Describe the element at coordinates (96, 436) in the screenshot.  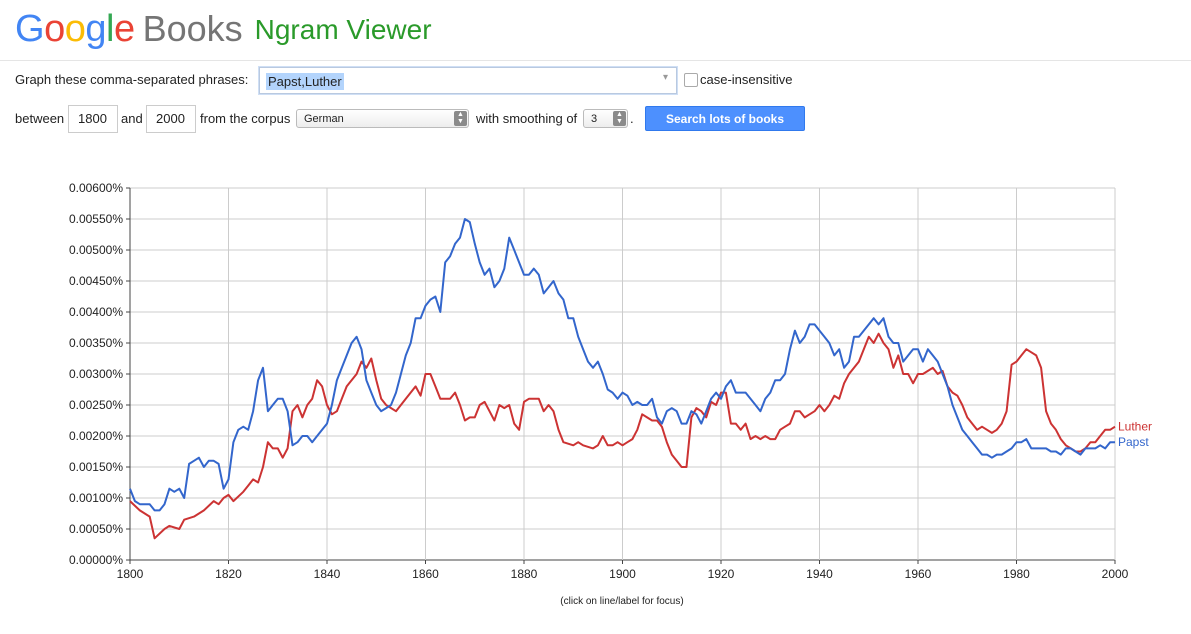
I see `y-tick-label: 0.00200%` at that location.